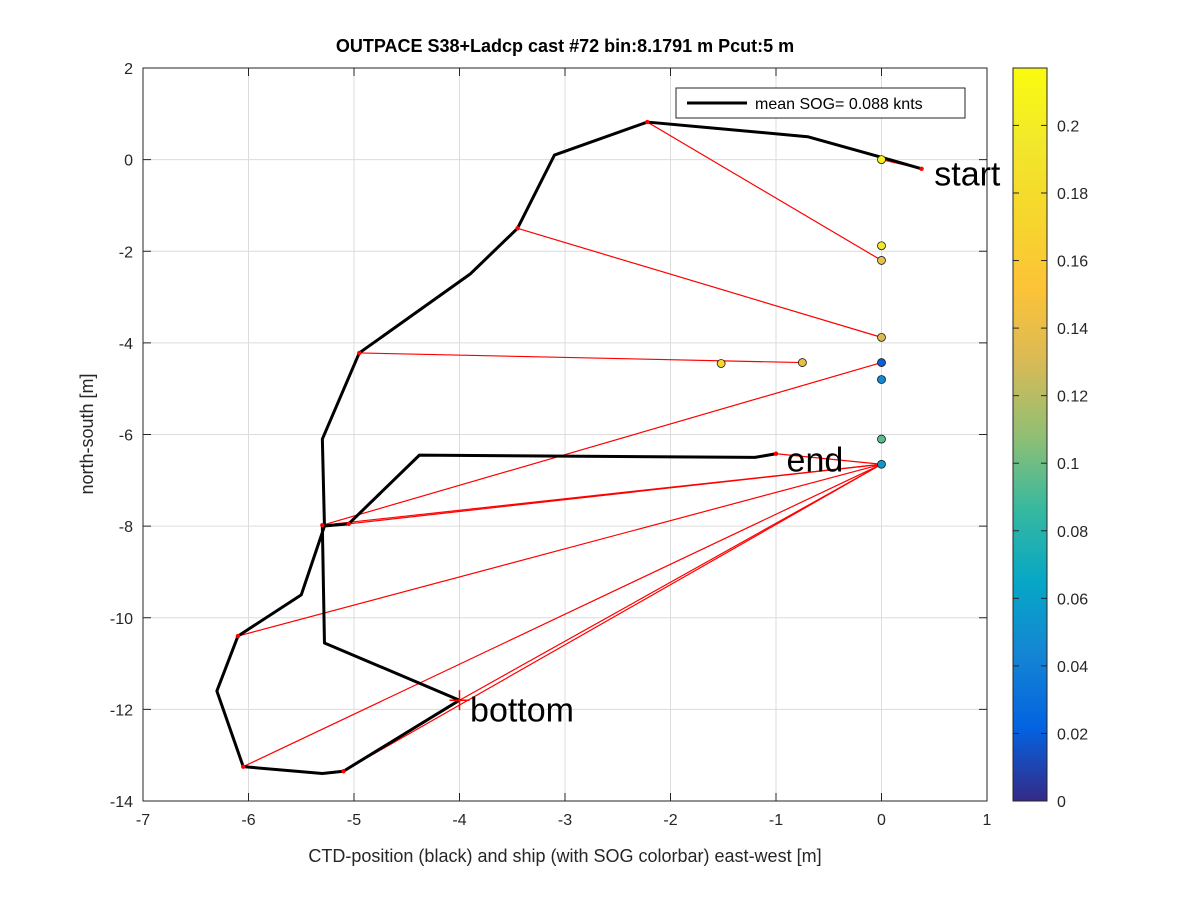 This screenshot has height=900, width=1200. I want to click on x-tick-label: 1, so click(987, 820).